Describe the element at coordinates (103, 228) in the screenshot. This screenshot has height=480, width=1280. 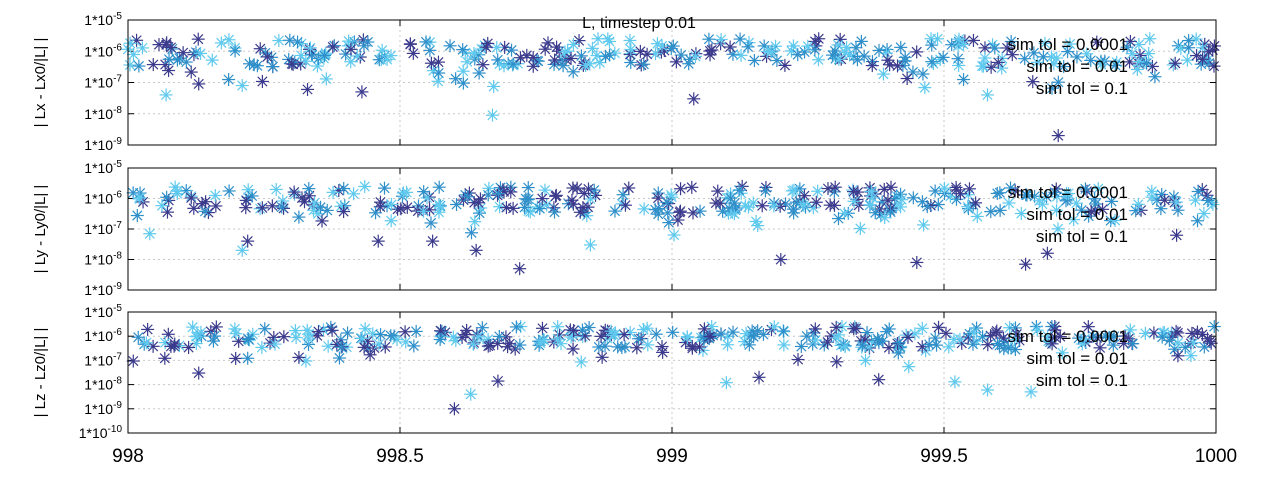
I see `y-tick-label: 1*10-7` at that location.